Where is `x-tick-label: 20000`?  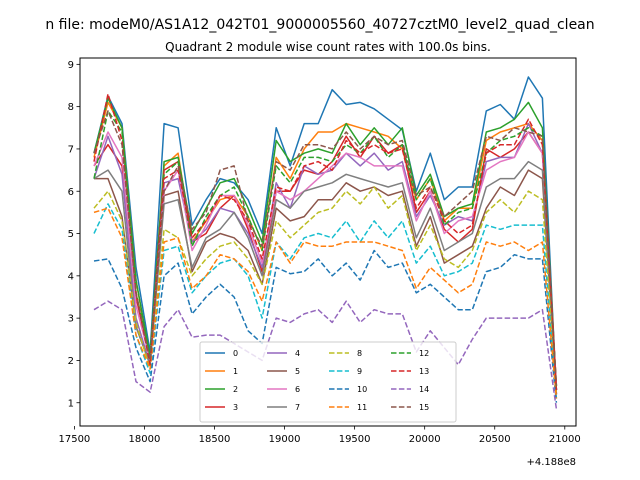
x-tick-label: 20000 is located at coordinates (425, 439).